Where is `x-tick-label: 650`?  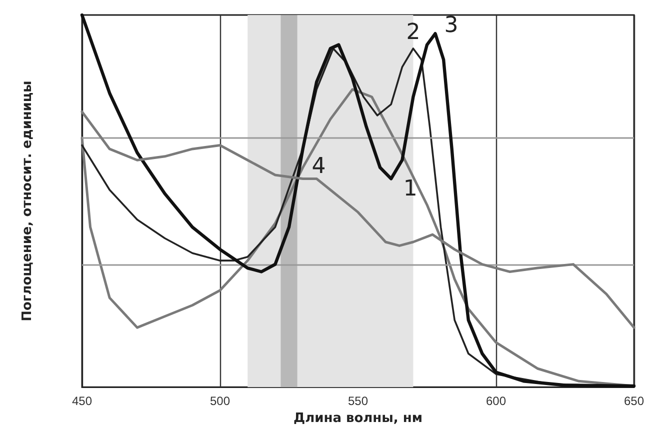 x-tick-label: 650 is located at coordinates (634, 401).